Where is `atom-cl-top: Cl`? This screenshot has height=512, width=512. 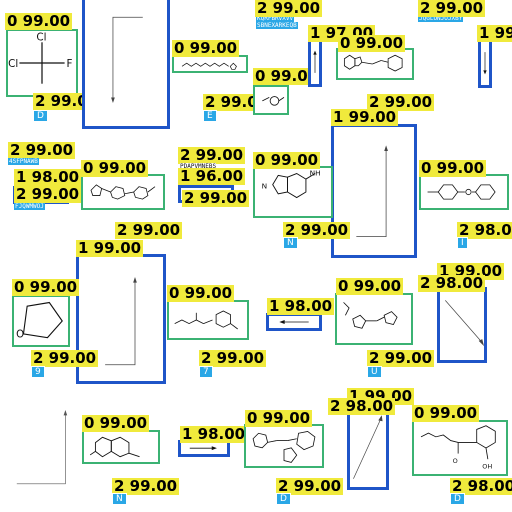 atom-cl-top: Cl is located at coordinates (41, 37).